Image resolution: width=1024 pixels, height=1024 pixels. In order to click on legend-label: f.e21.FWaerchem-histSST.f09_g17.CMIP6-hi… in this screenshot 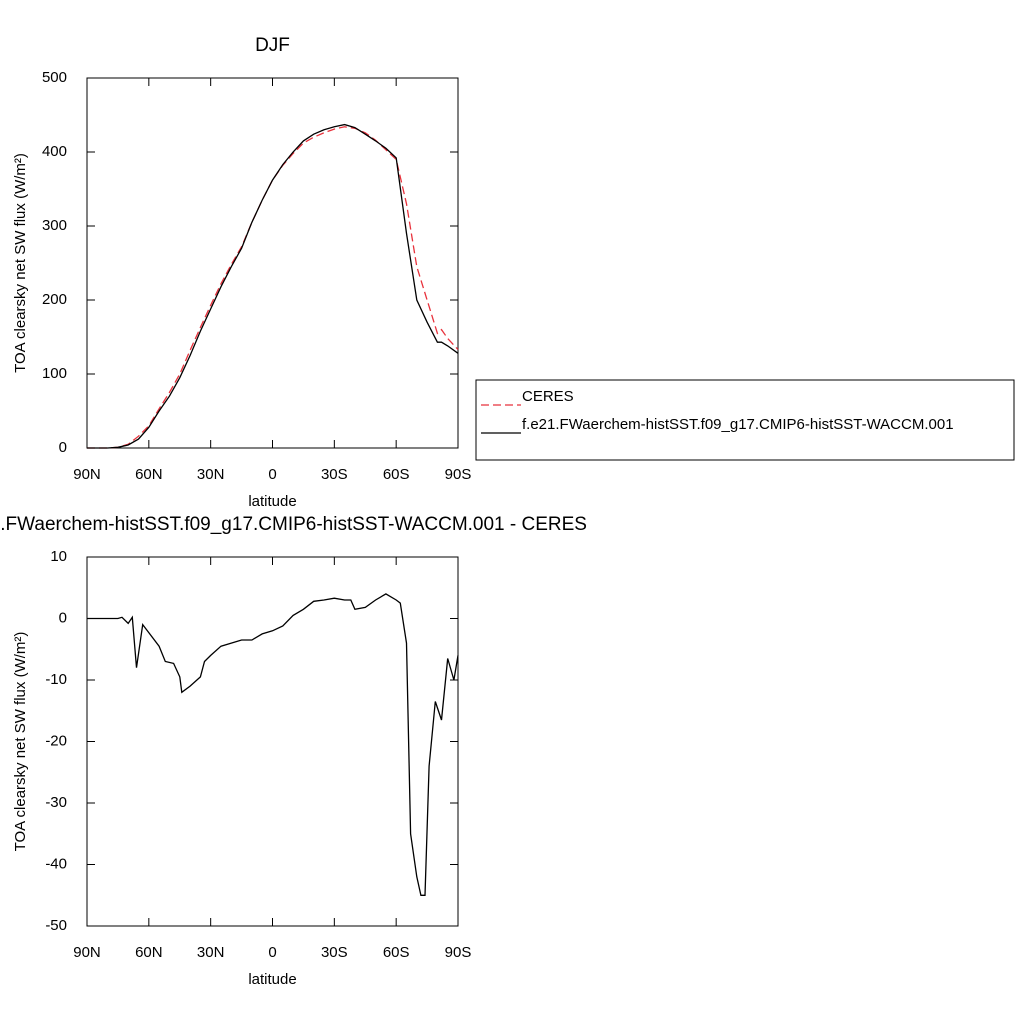, I will do `click(738, 424)`.